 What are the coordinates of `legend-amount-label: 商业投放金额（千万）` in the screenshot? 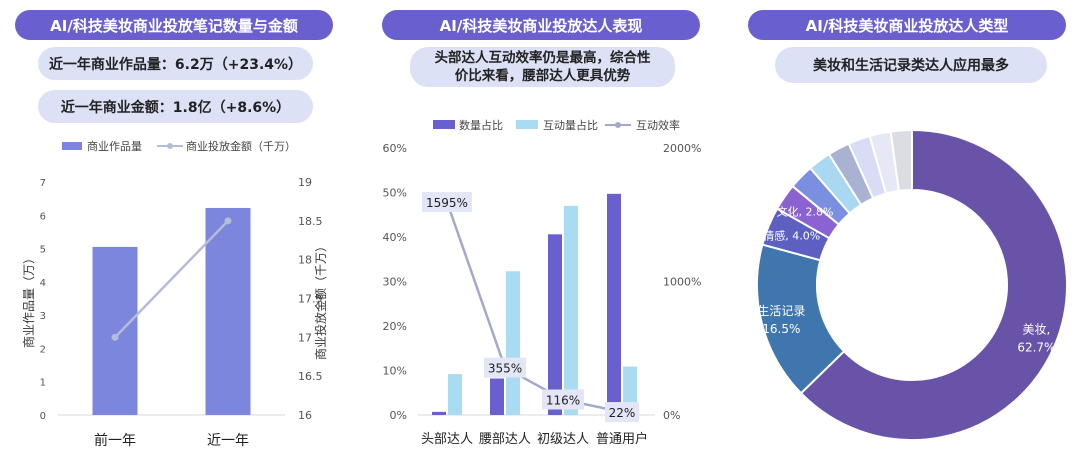 It's located at (241, 146).